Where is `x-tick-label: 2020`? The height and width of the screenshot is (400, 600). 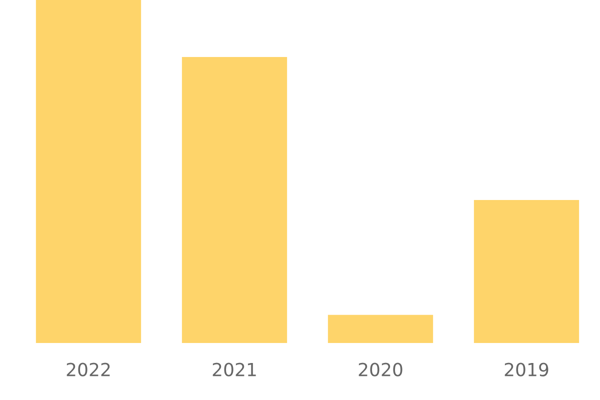 x-tick-label: 2020 is located at coordinates (380, 369).